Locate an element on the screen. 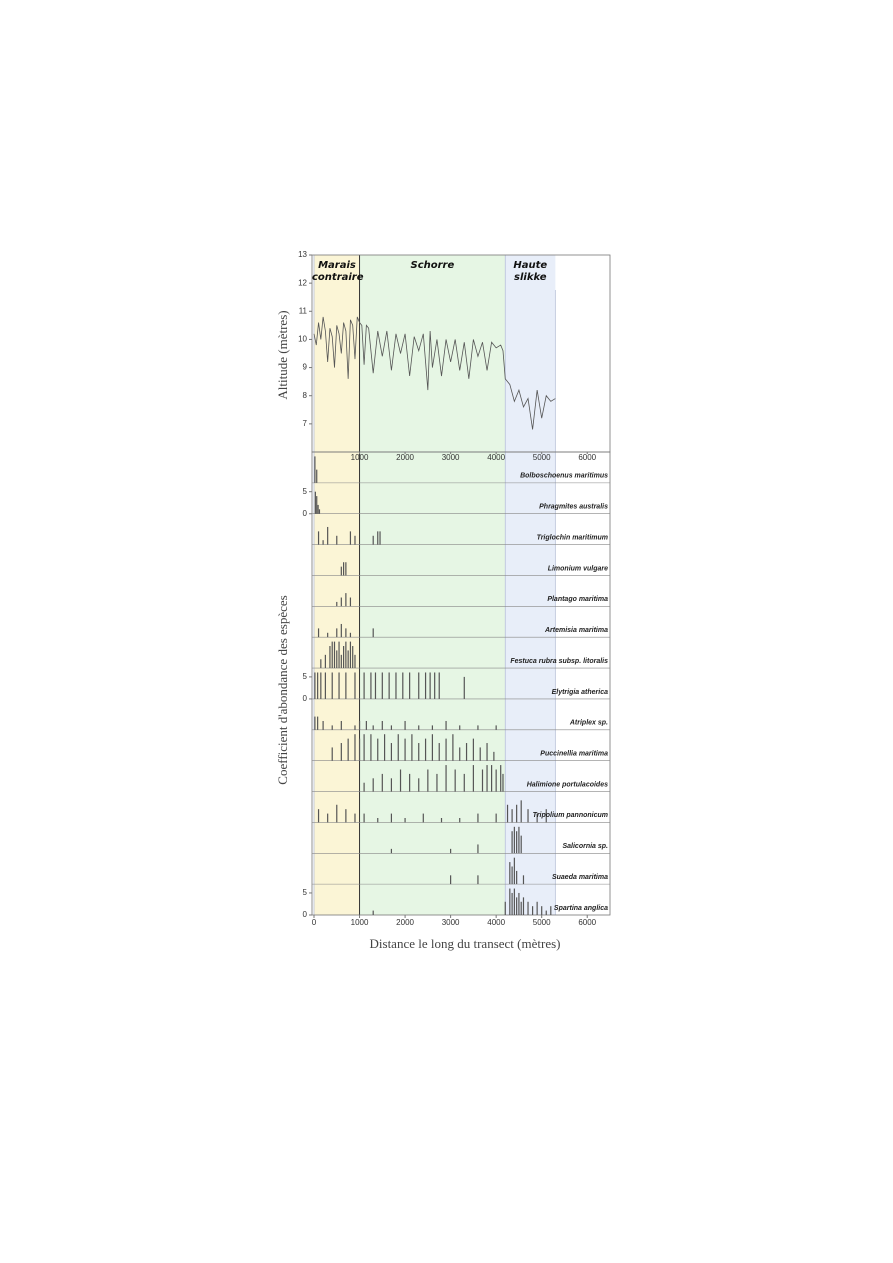 This screenshot has width=893, height=1263. species-label: Tripolium pannonicum is located at coordinates (570, 815).